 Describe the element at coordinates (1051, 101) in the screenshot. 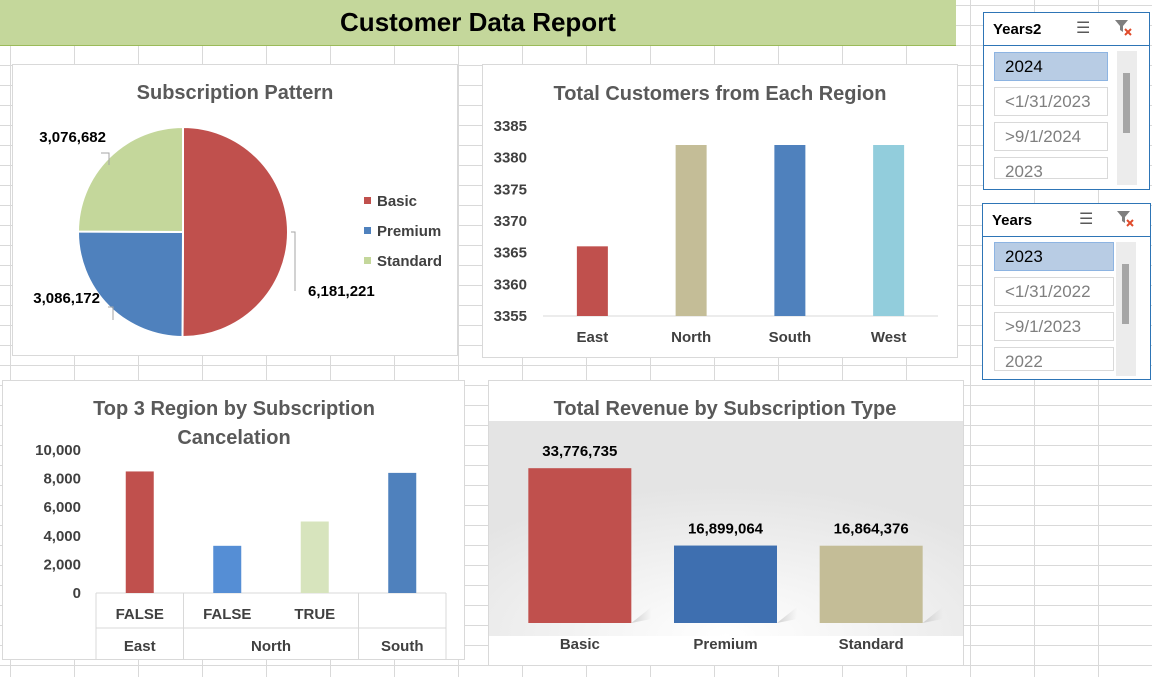

I see `slicer-item-before-2023: <1/31/2023` at that location.